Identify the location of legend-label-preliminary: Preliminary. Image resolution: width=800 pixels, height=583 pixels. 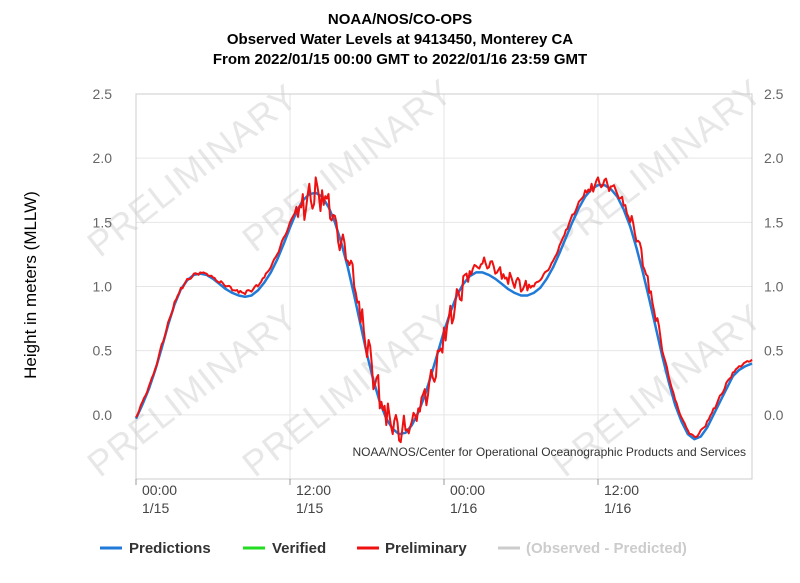
(426, 548).